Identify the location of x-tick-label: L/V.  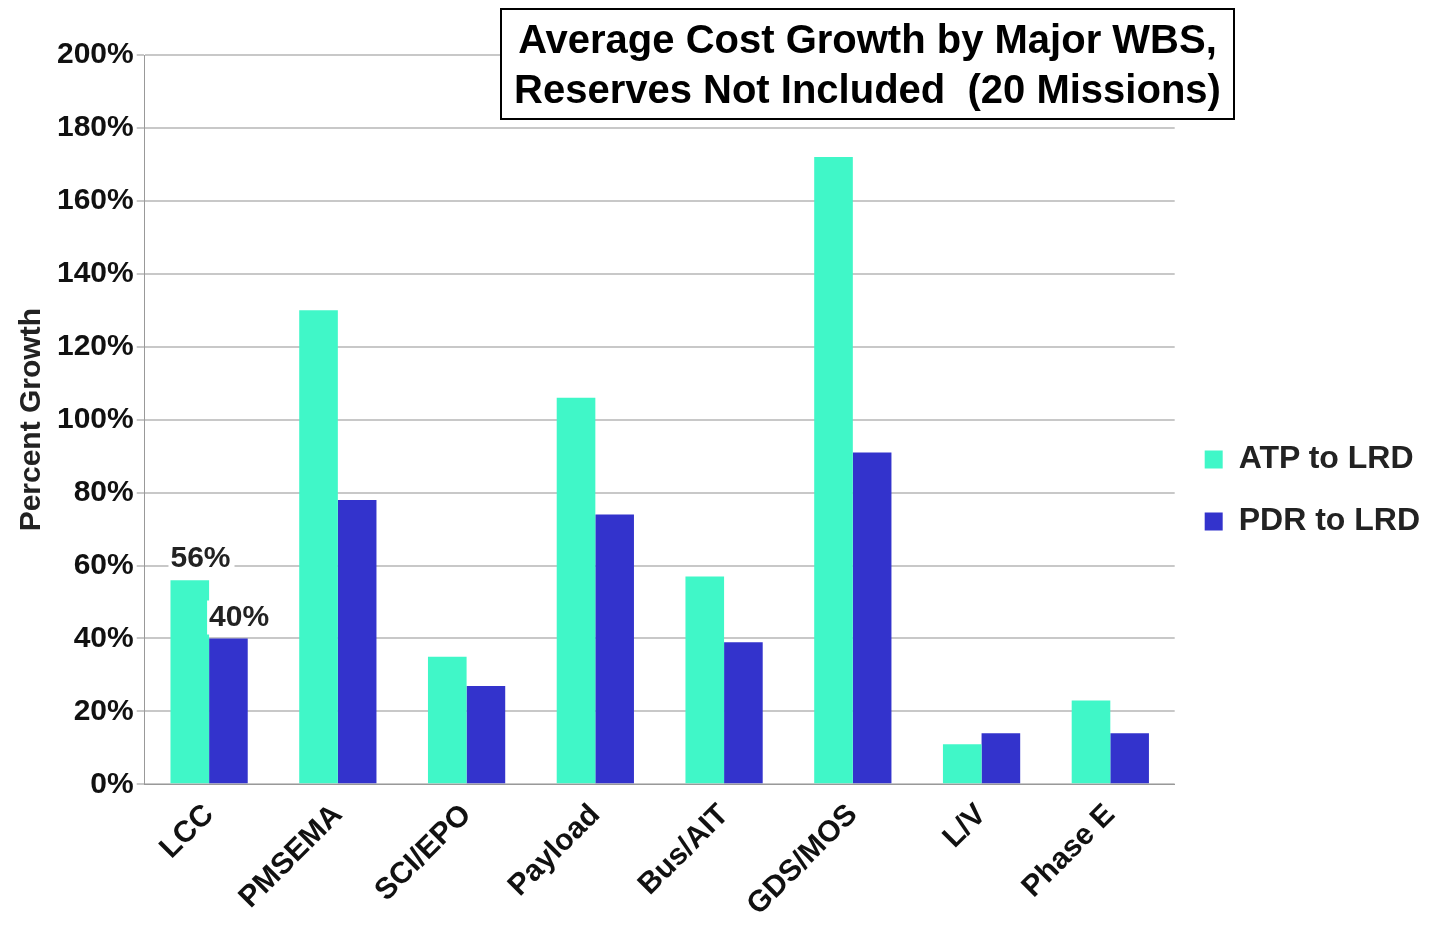
(963, 825).